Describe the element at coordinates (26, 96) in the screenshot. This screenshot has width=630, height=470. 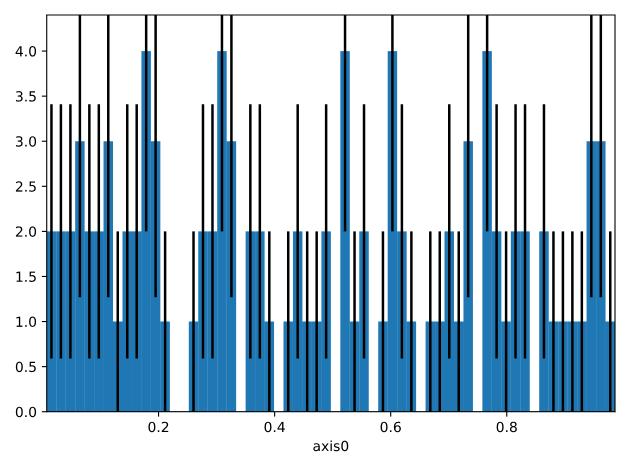
I see `y-tick-label: 3.5` at that location.